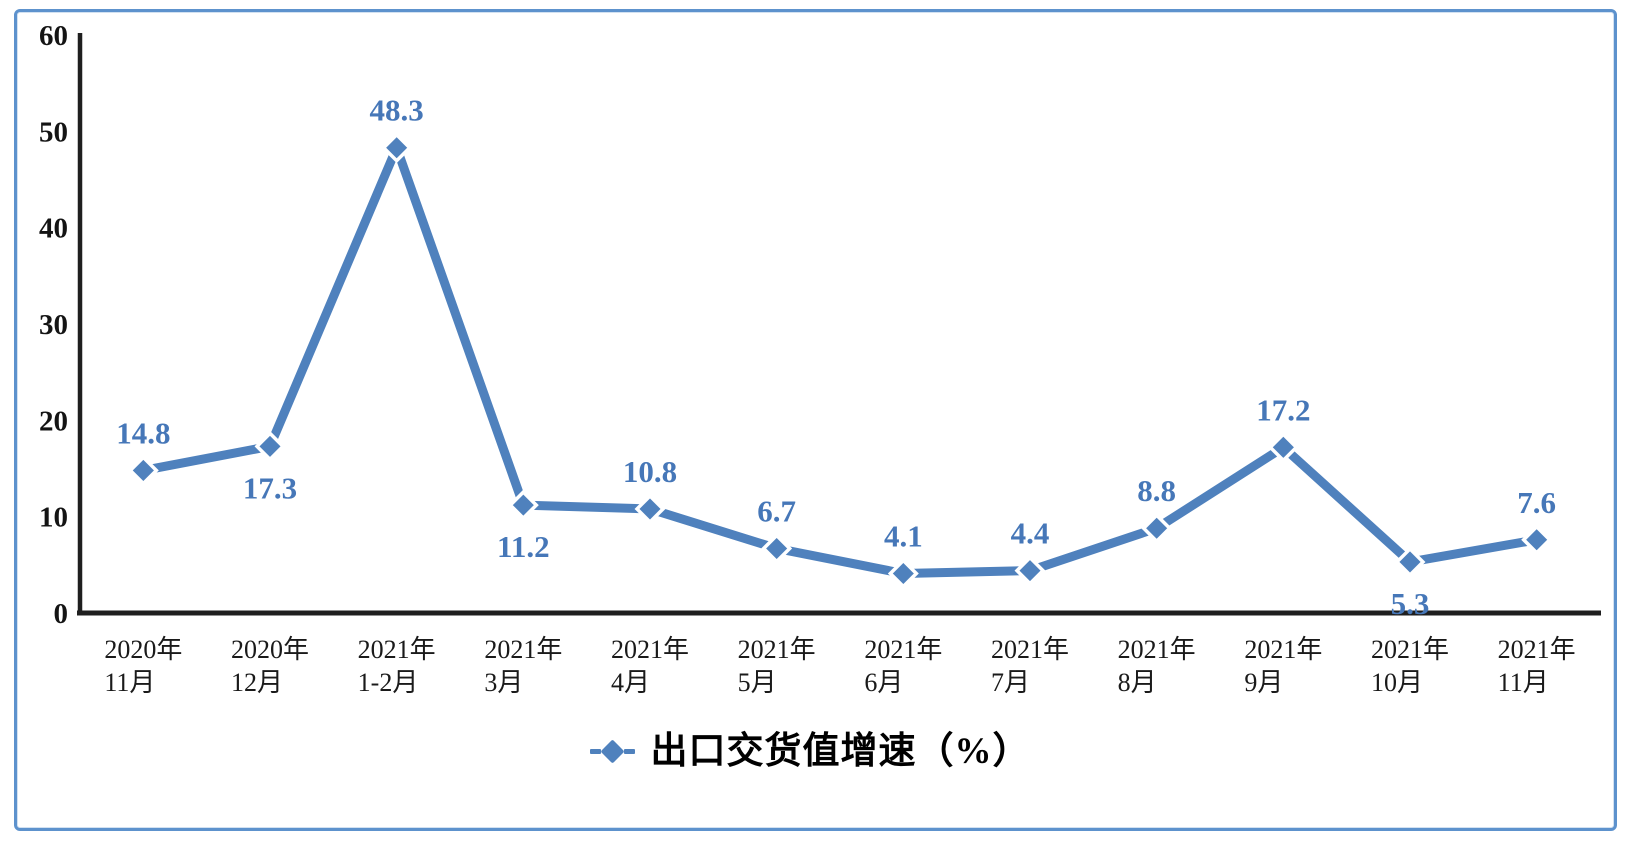 The image size is (1643, 845). What do you see at coordinates (903, 536) in the screenshot?
I see `data-point-label: 4.1` at bounding box center [903, 536].